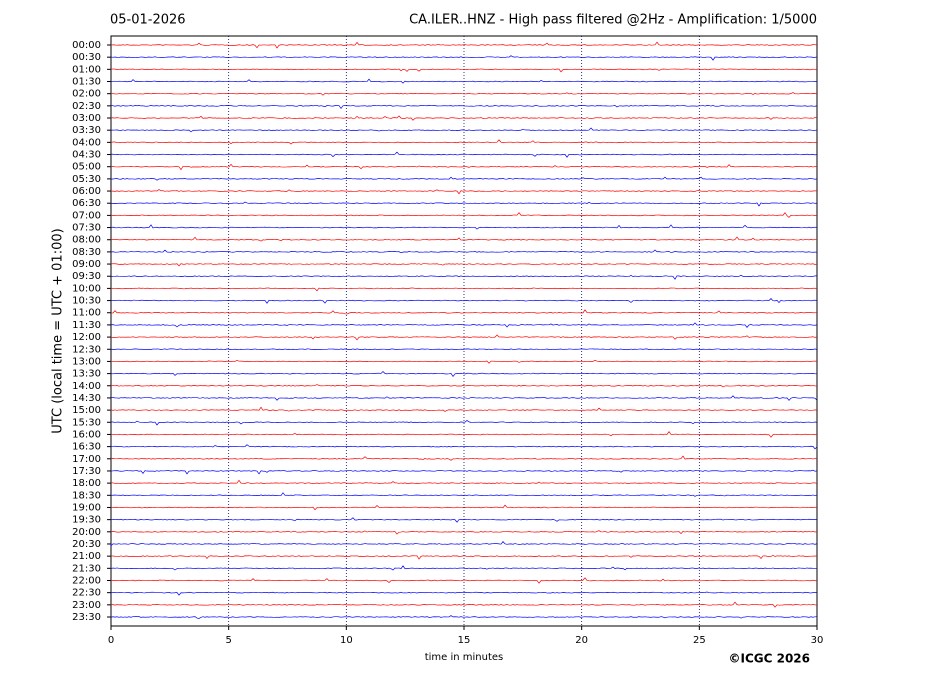 The image size is (927, 700). I want to click on y-tick-label: 21:00, so click(86, 556).